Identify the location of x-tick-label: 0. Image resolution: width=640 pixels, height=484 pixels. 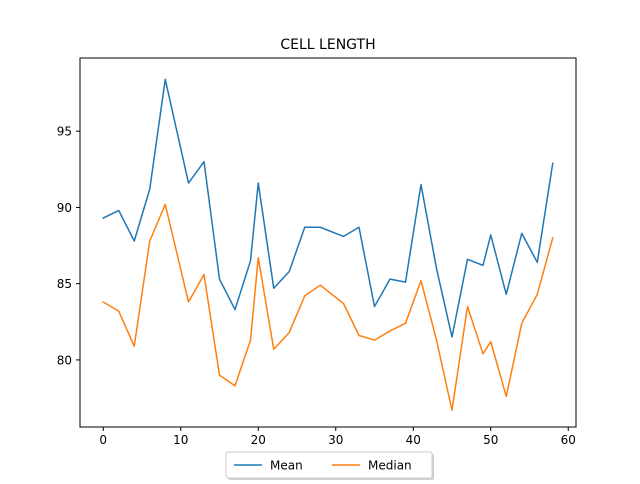
(103, 440).